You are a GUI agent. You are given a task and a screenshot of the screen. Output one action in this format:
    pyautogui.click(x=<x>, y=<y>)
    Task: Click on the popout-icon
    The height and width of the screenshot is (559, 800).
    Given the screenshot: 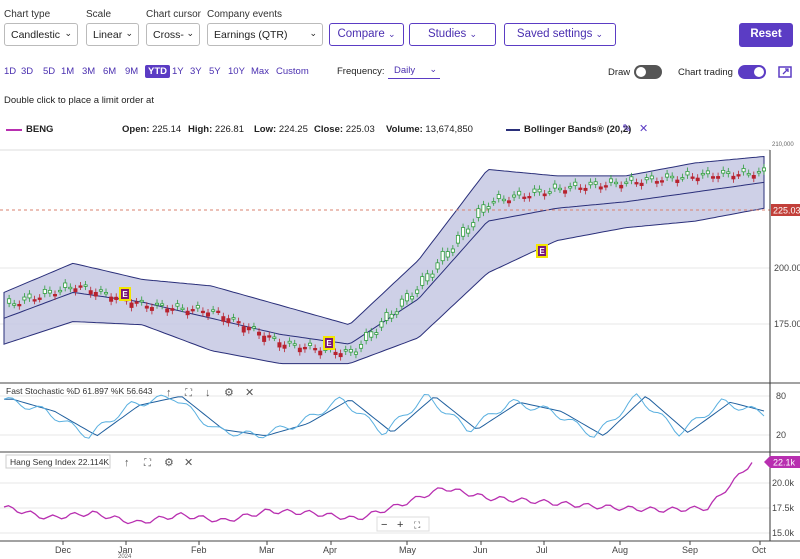 What is the action you would take?
    pyautogui.click(x=785, y=72)
    